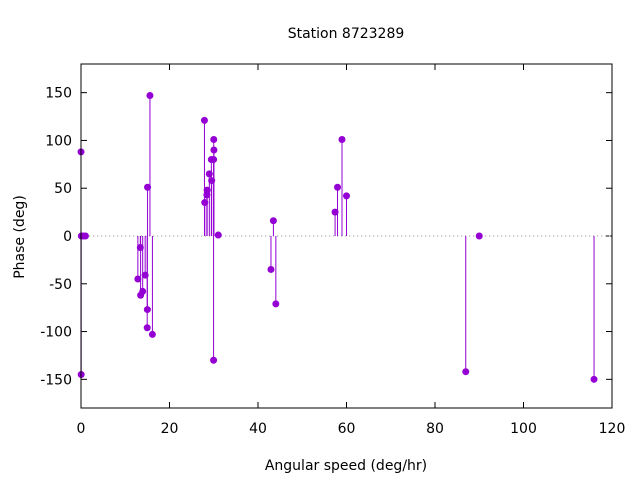 The height and width of the screenshot is (480, 640). What do you see at coordinates (58, 94) in the screenshot?
I see `y-tick-label: 150` at bounding box center [58, 94].